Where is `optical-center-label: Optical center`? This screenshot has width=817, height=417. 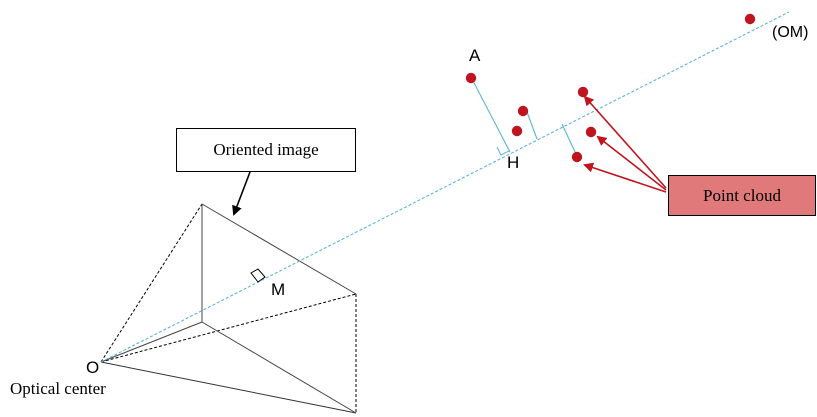 optical-center-label: Optical center is located at coordinates (58, 388).